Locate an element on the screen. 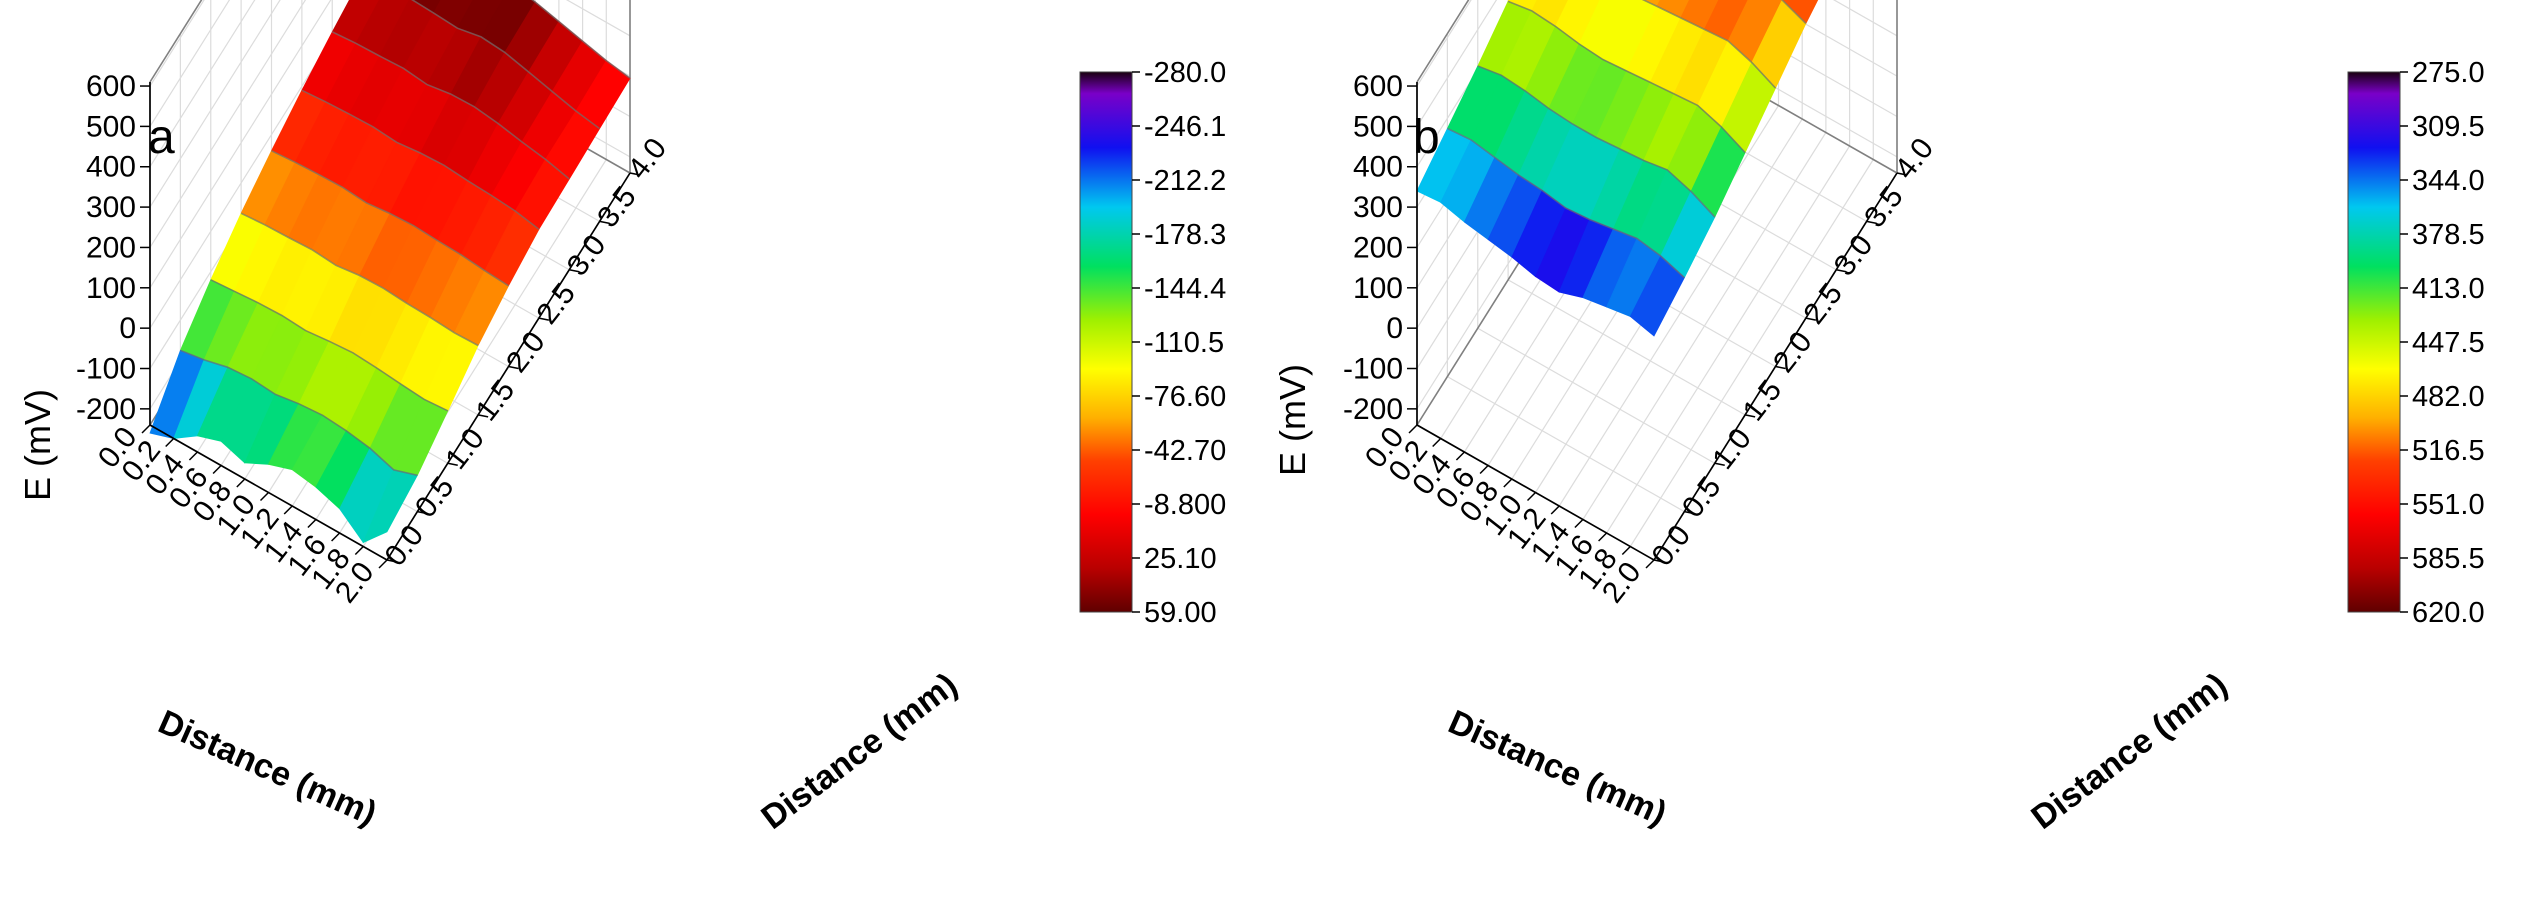 This screenshot has height=902, width=2531. axis-edge is located at coordinates (176, 41).